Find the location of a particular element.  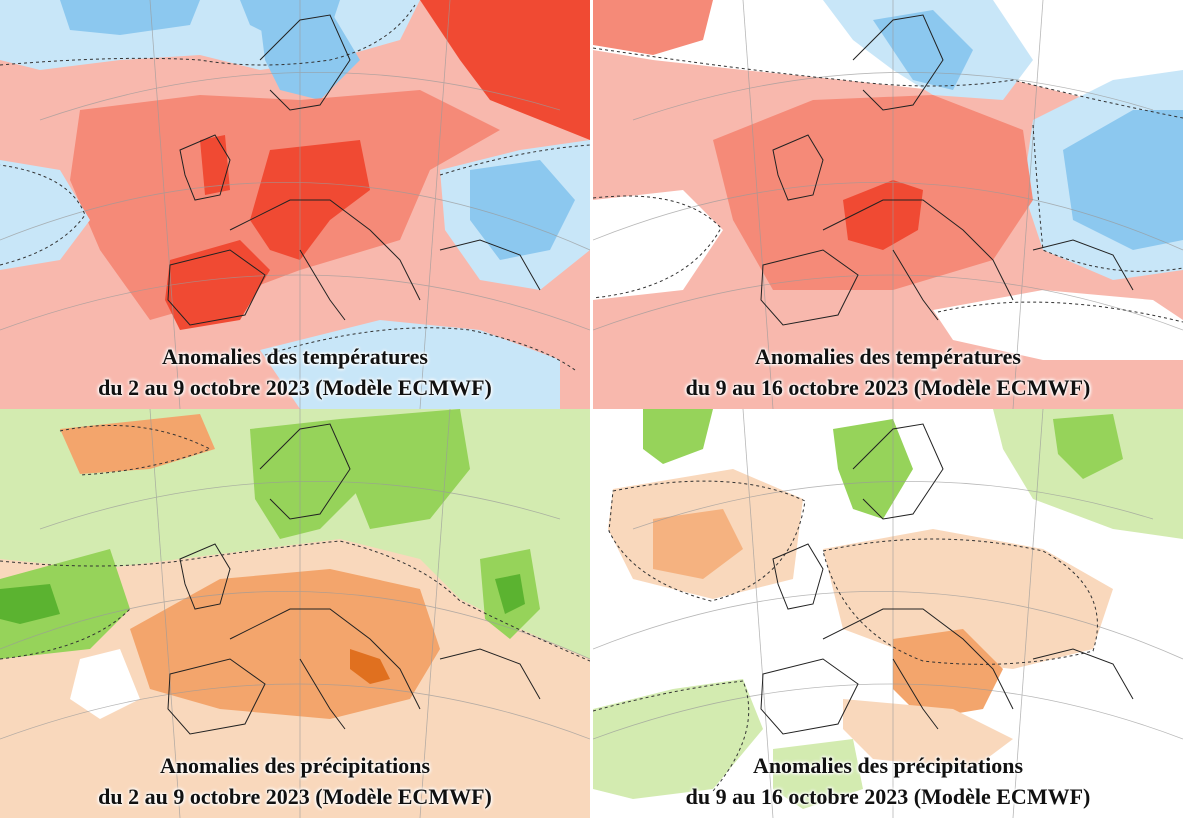

vertical-divider is located at coordinates (591, 409).